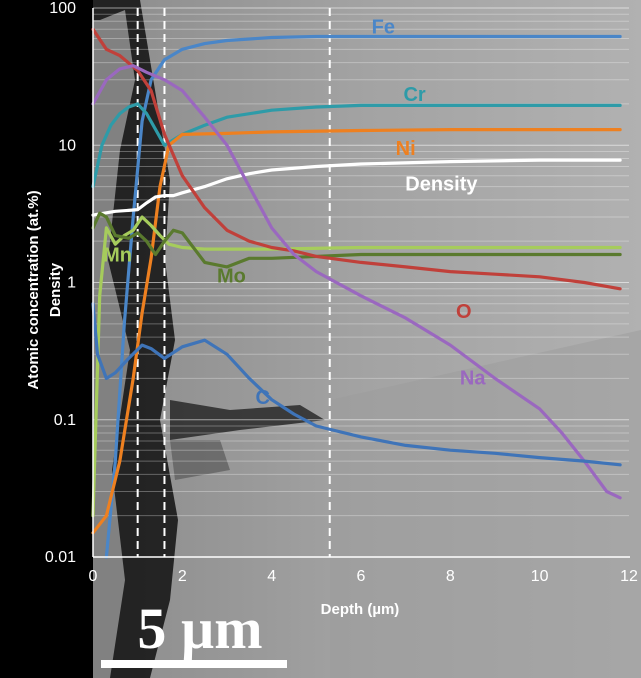 The height and width of the screenshot is (678, 641). Describe the element at coordinates (62, 8) in the screenshot. I see `y-tick-label: 100` at that location.